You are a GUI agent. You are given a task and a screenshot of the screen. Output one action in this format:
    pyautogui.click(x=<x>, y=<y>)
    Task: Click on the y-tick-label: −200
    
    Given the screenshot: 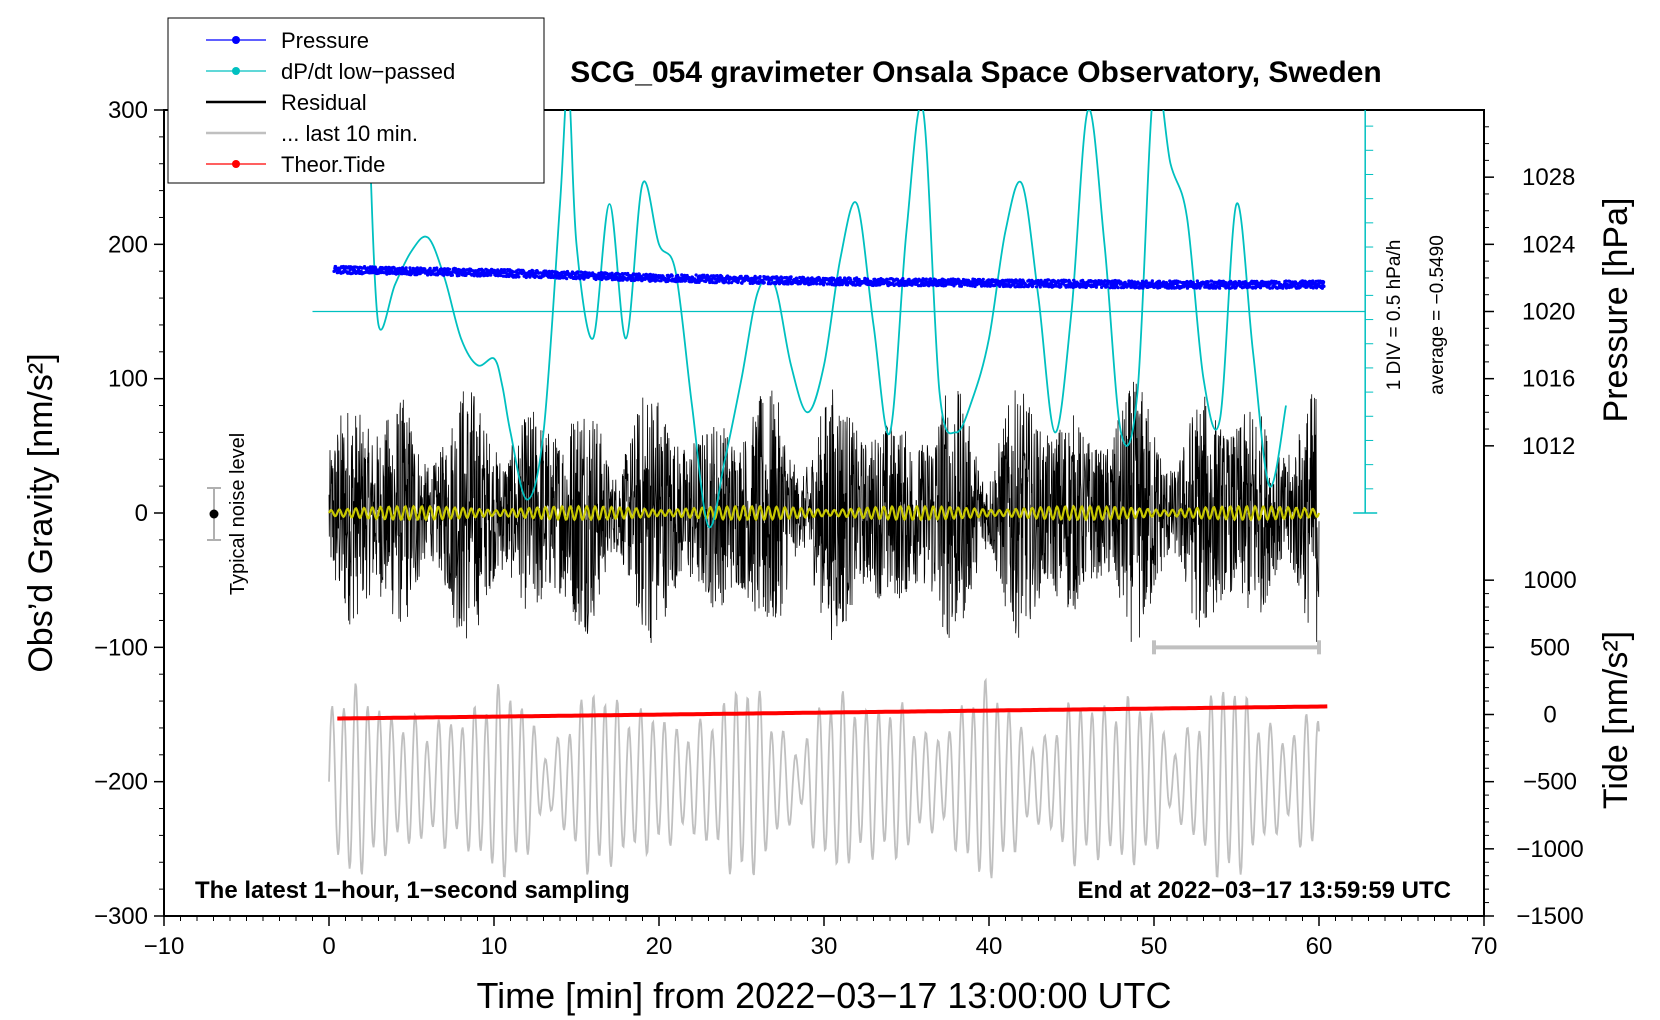 What is the action you would take?
    pyautogui.click(x=121, y=782)
    